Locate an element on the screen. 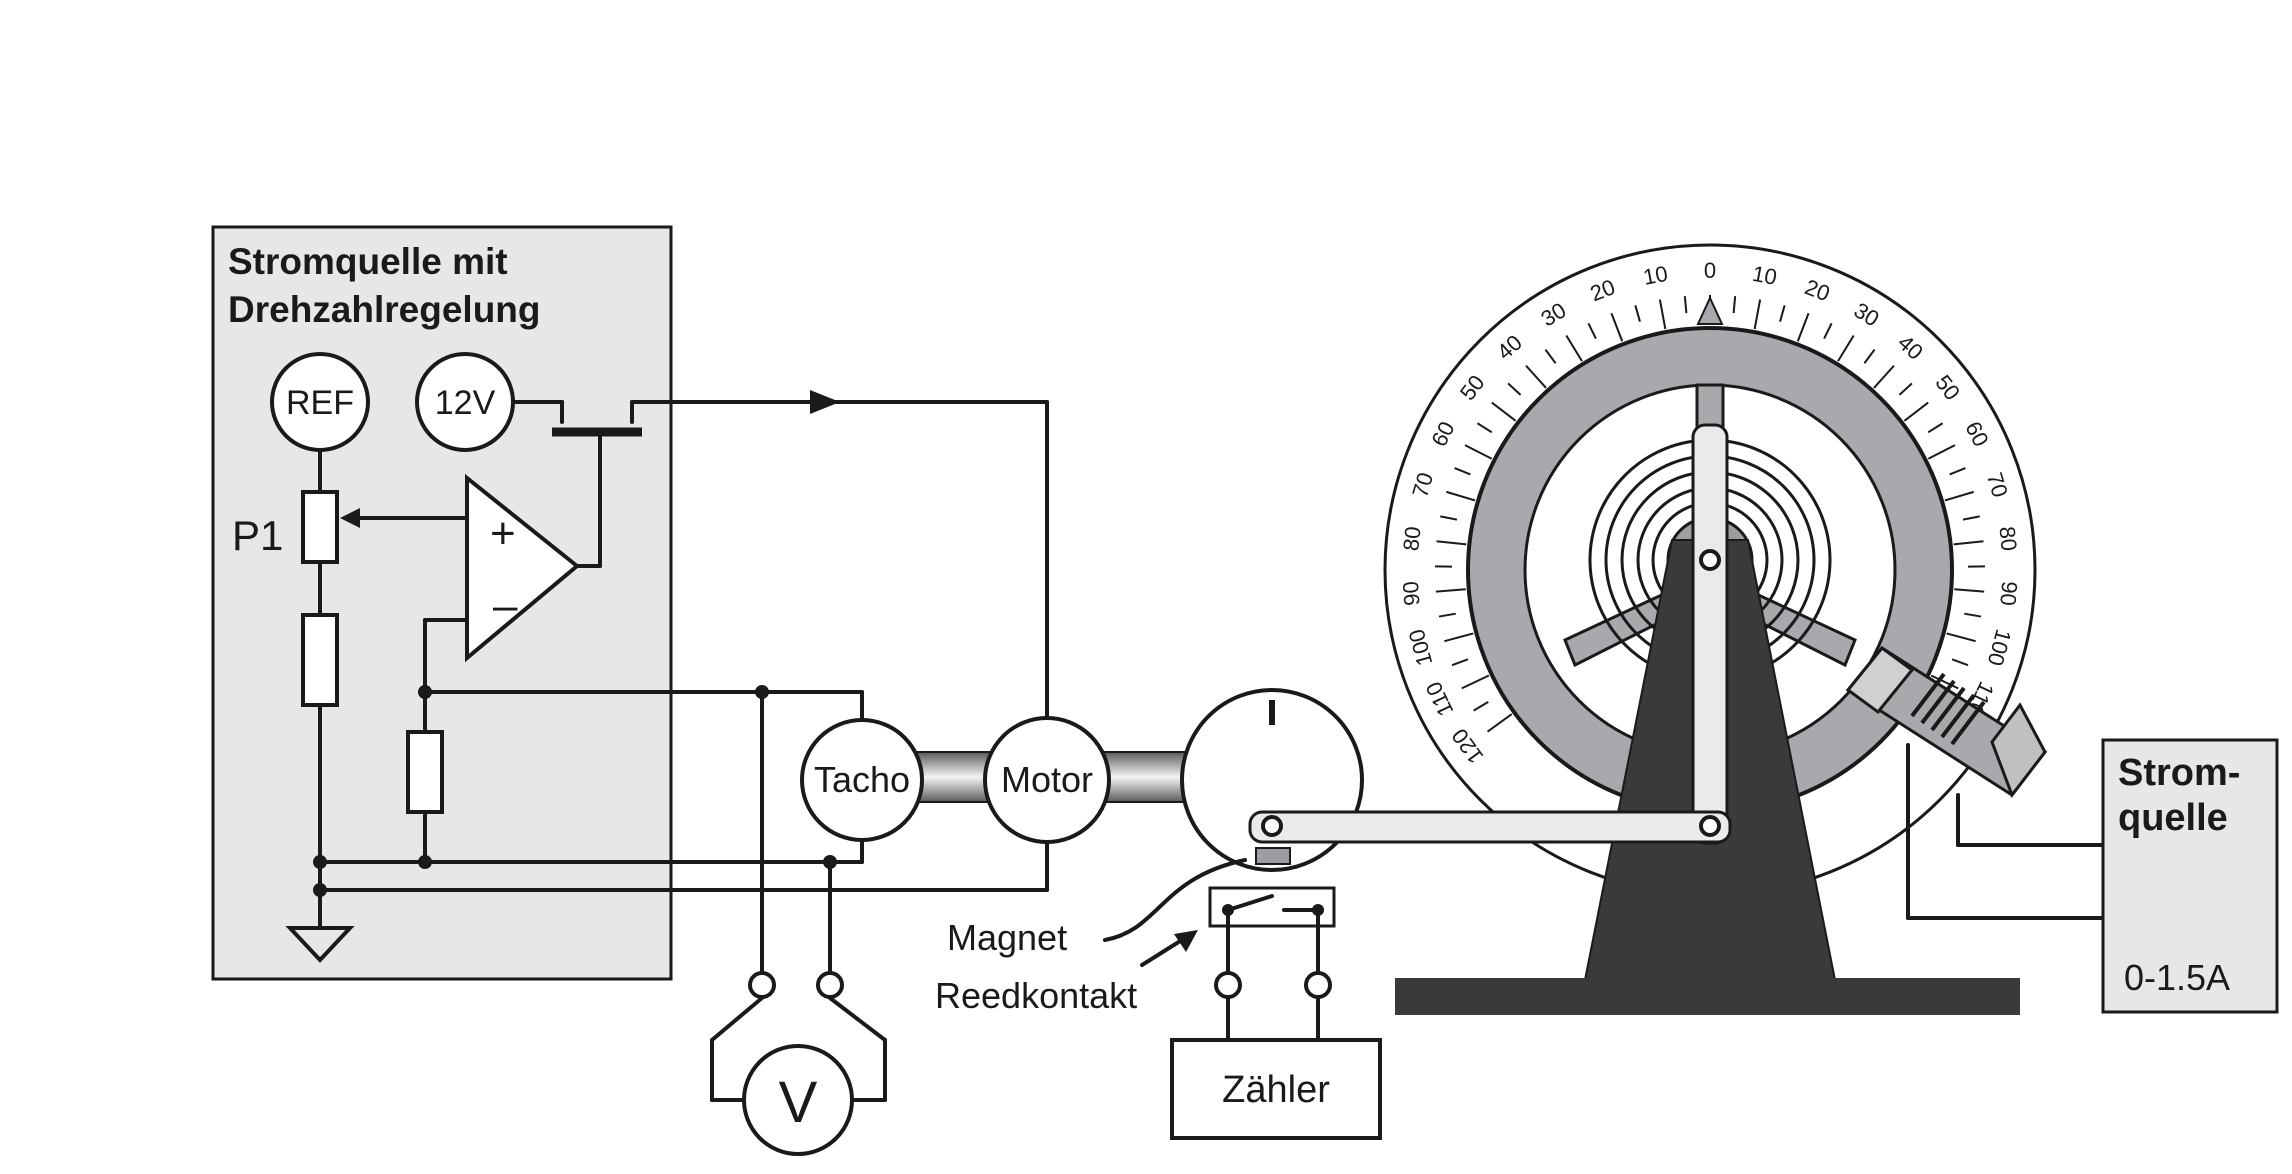 The height and width of the screenshot is (1174, 2292). dial-label: 0 is located at coordinates (1710, 270).